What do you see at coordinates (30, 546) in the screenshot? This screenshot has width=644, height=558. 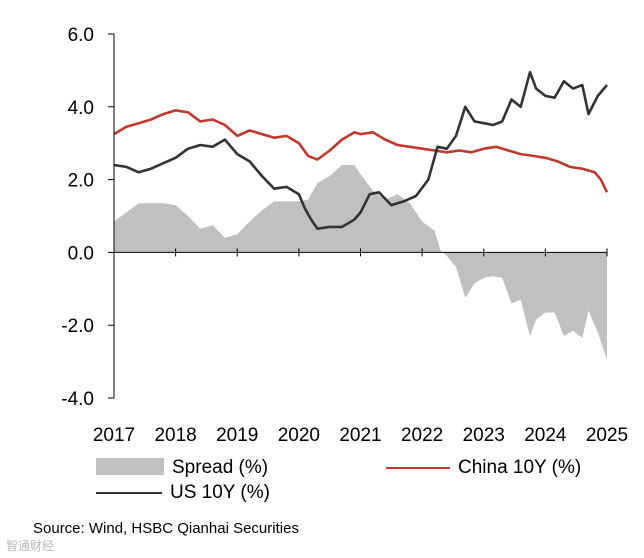 I see `watermark-text: 智通财经` at bounding box center [30, 546].